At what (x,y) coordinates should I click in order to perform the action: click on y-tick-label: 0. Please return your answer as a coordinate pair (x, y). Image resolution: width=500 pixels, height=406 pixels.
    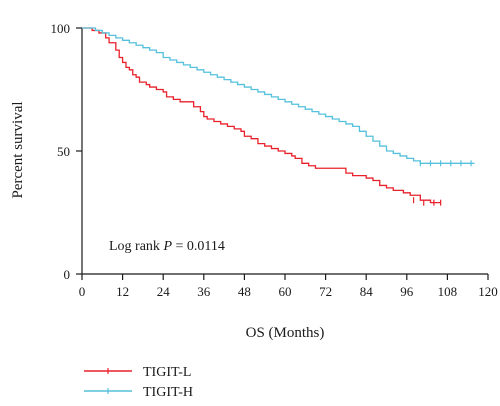
    Looking at the image, I should click on (67, 274).